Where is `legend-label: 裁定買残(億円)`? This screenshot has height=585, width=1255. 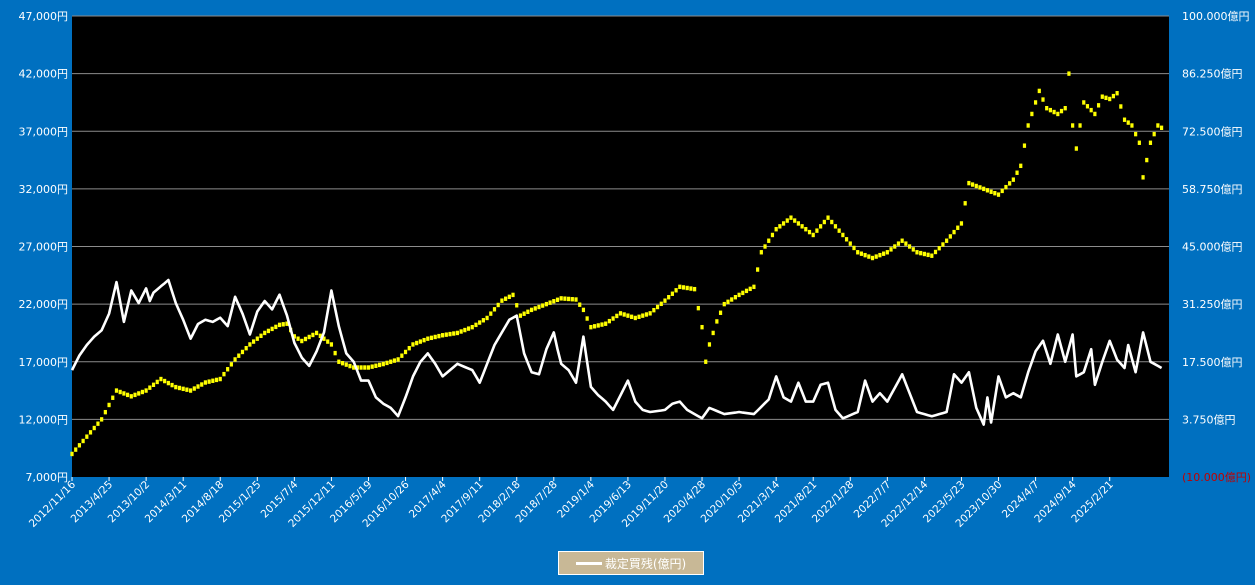
legend-label: 裁定買残(億円) is located at coordinates (645, 563).